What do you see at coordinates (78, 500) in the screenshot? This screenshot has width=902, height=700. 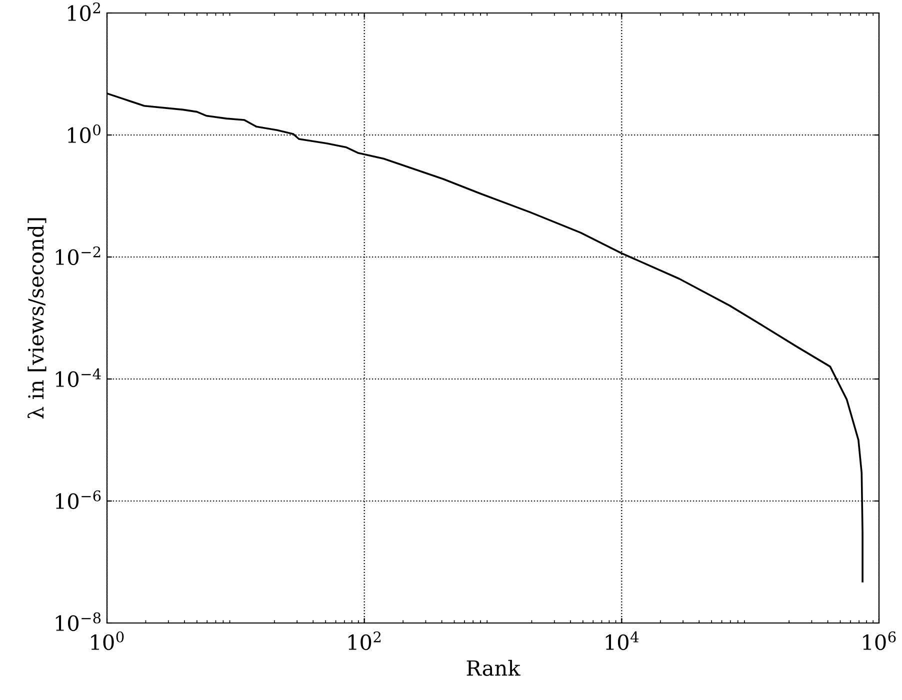 I see `y-tick-label: 10$^{−6}$` at bounding box center [78, 500].